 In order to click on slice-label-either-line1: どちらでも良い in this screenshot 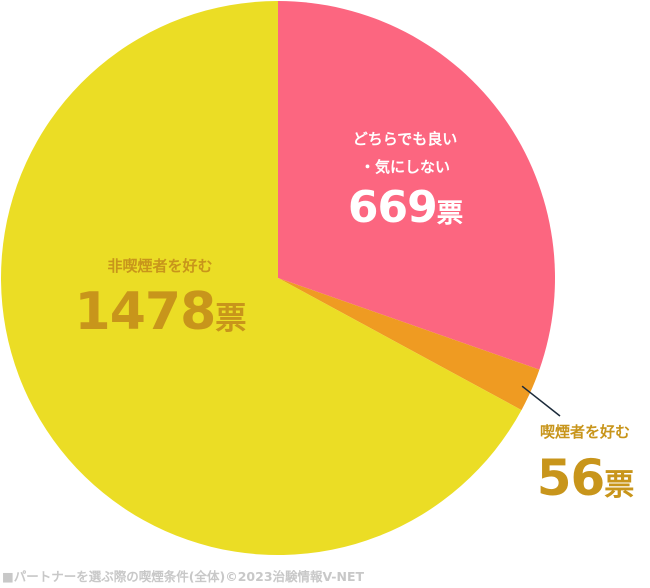, I will do `click(405, 139)`.